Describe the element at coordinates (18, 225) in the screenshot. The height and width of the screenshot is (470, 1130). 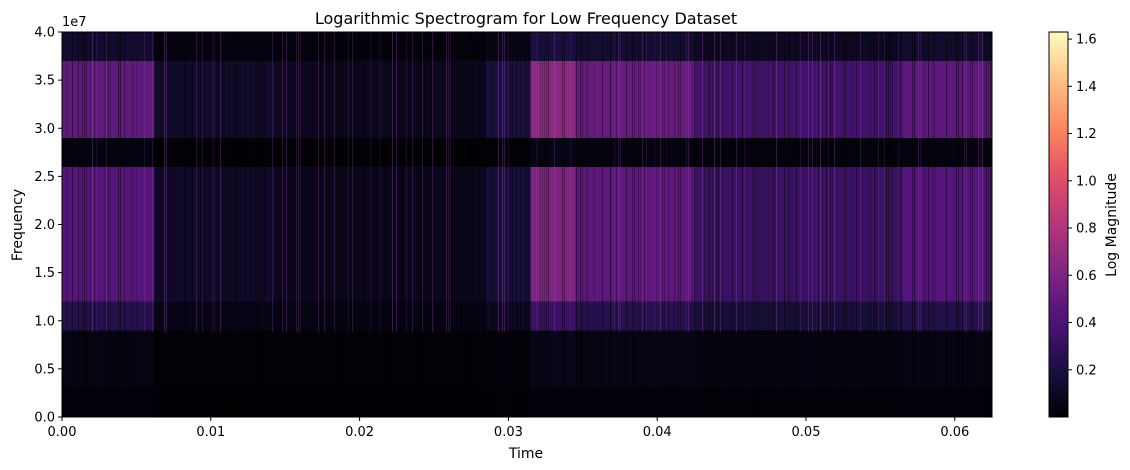
I see `y-axis-label: Frequency` at that location.